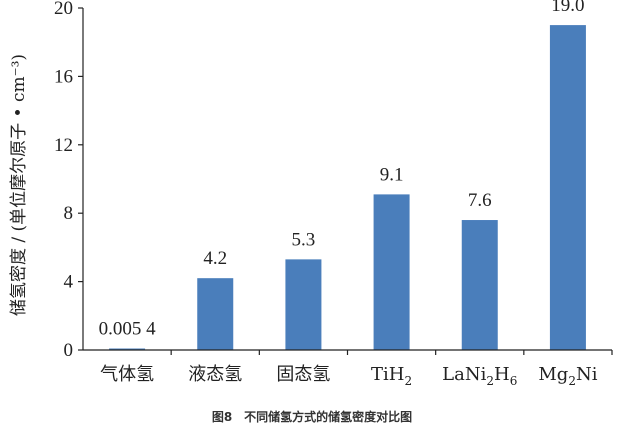 The image size is (624, 431). Describe the element at coordinates (567, 376) in the screenshot. I see `x-tick-label: Mg2Ni` at that location.